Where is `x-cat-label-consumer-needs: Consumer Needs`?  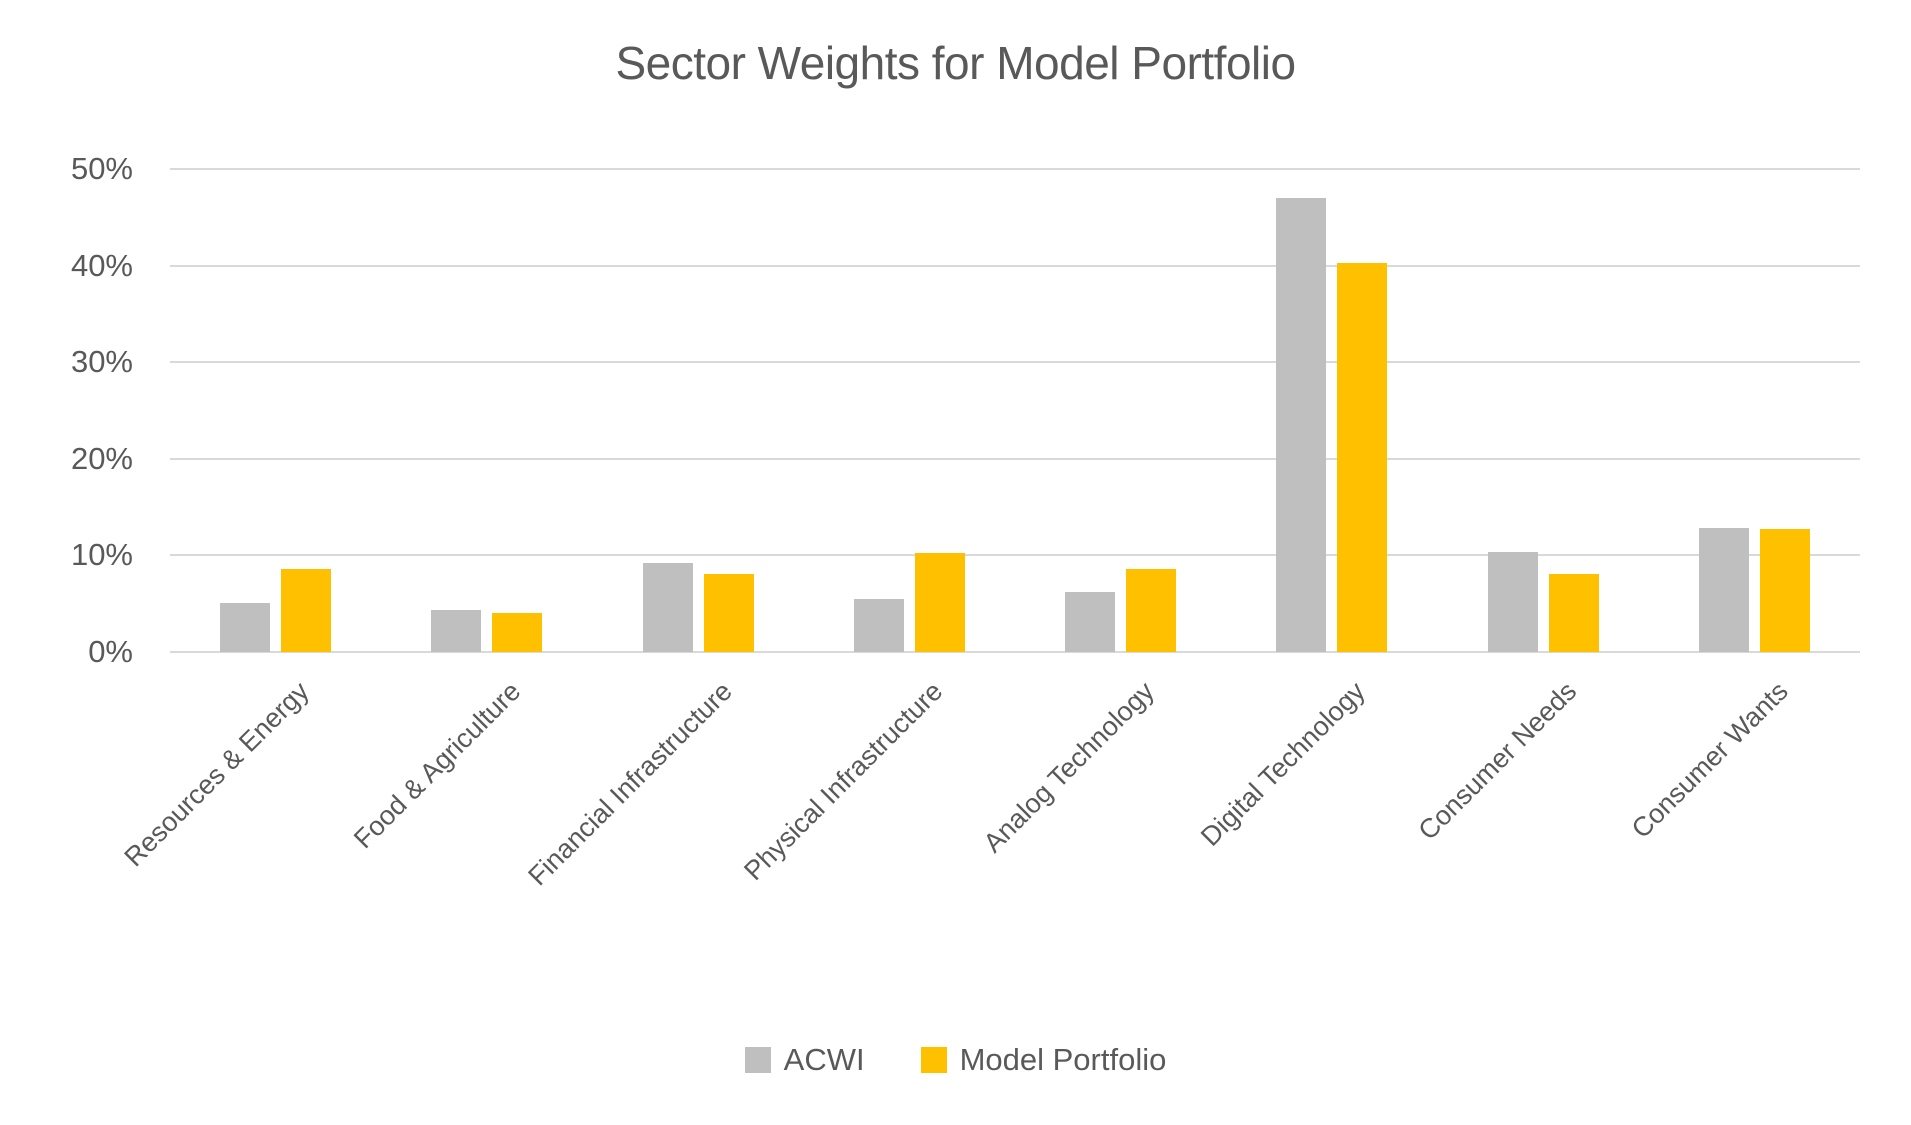
x-cat-label-consumer-needs: Consumer Needs is located at coordinates (1497, 761).